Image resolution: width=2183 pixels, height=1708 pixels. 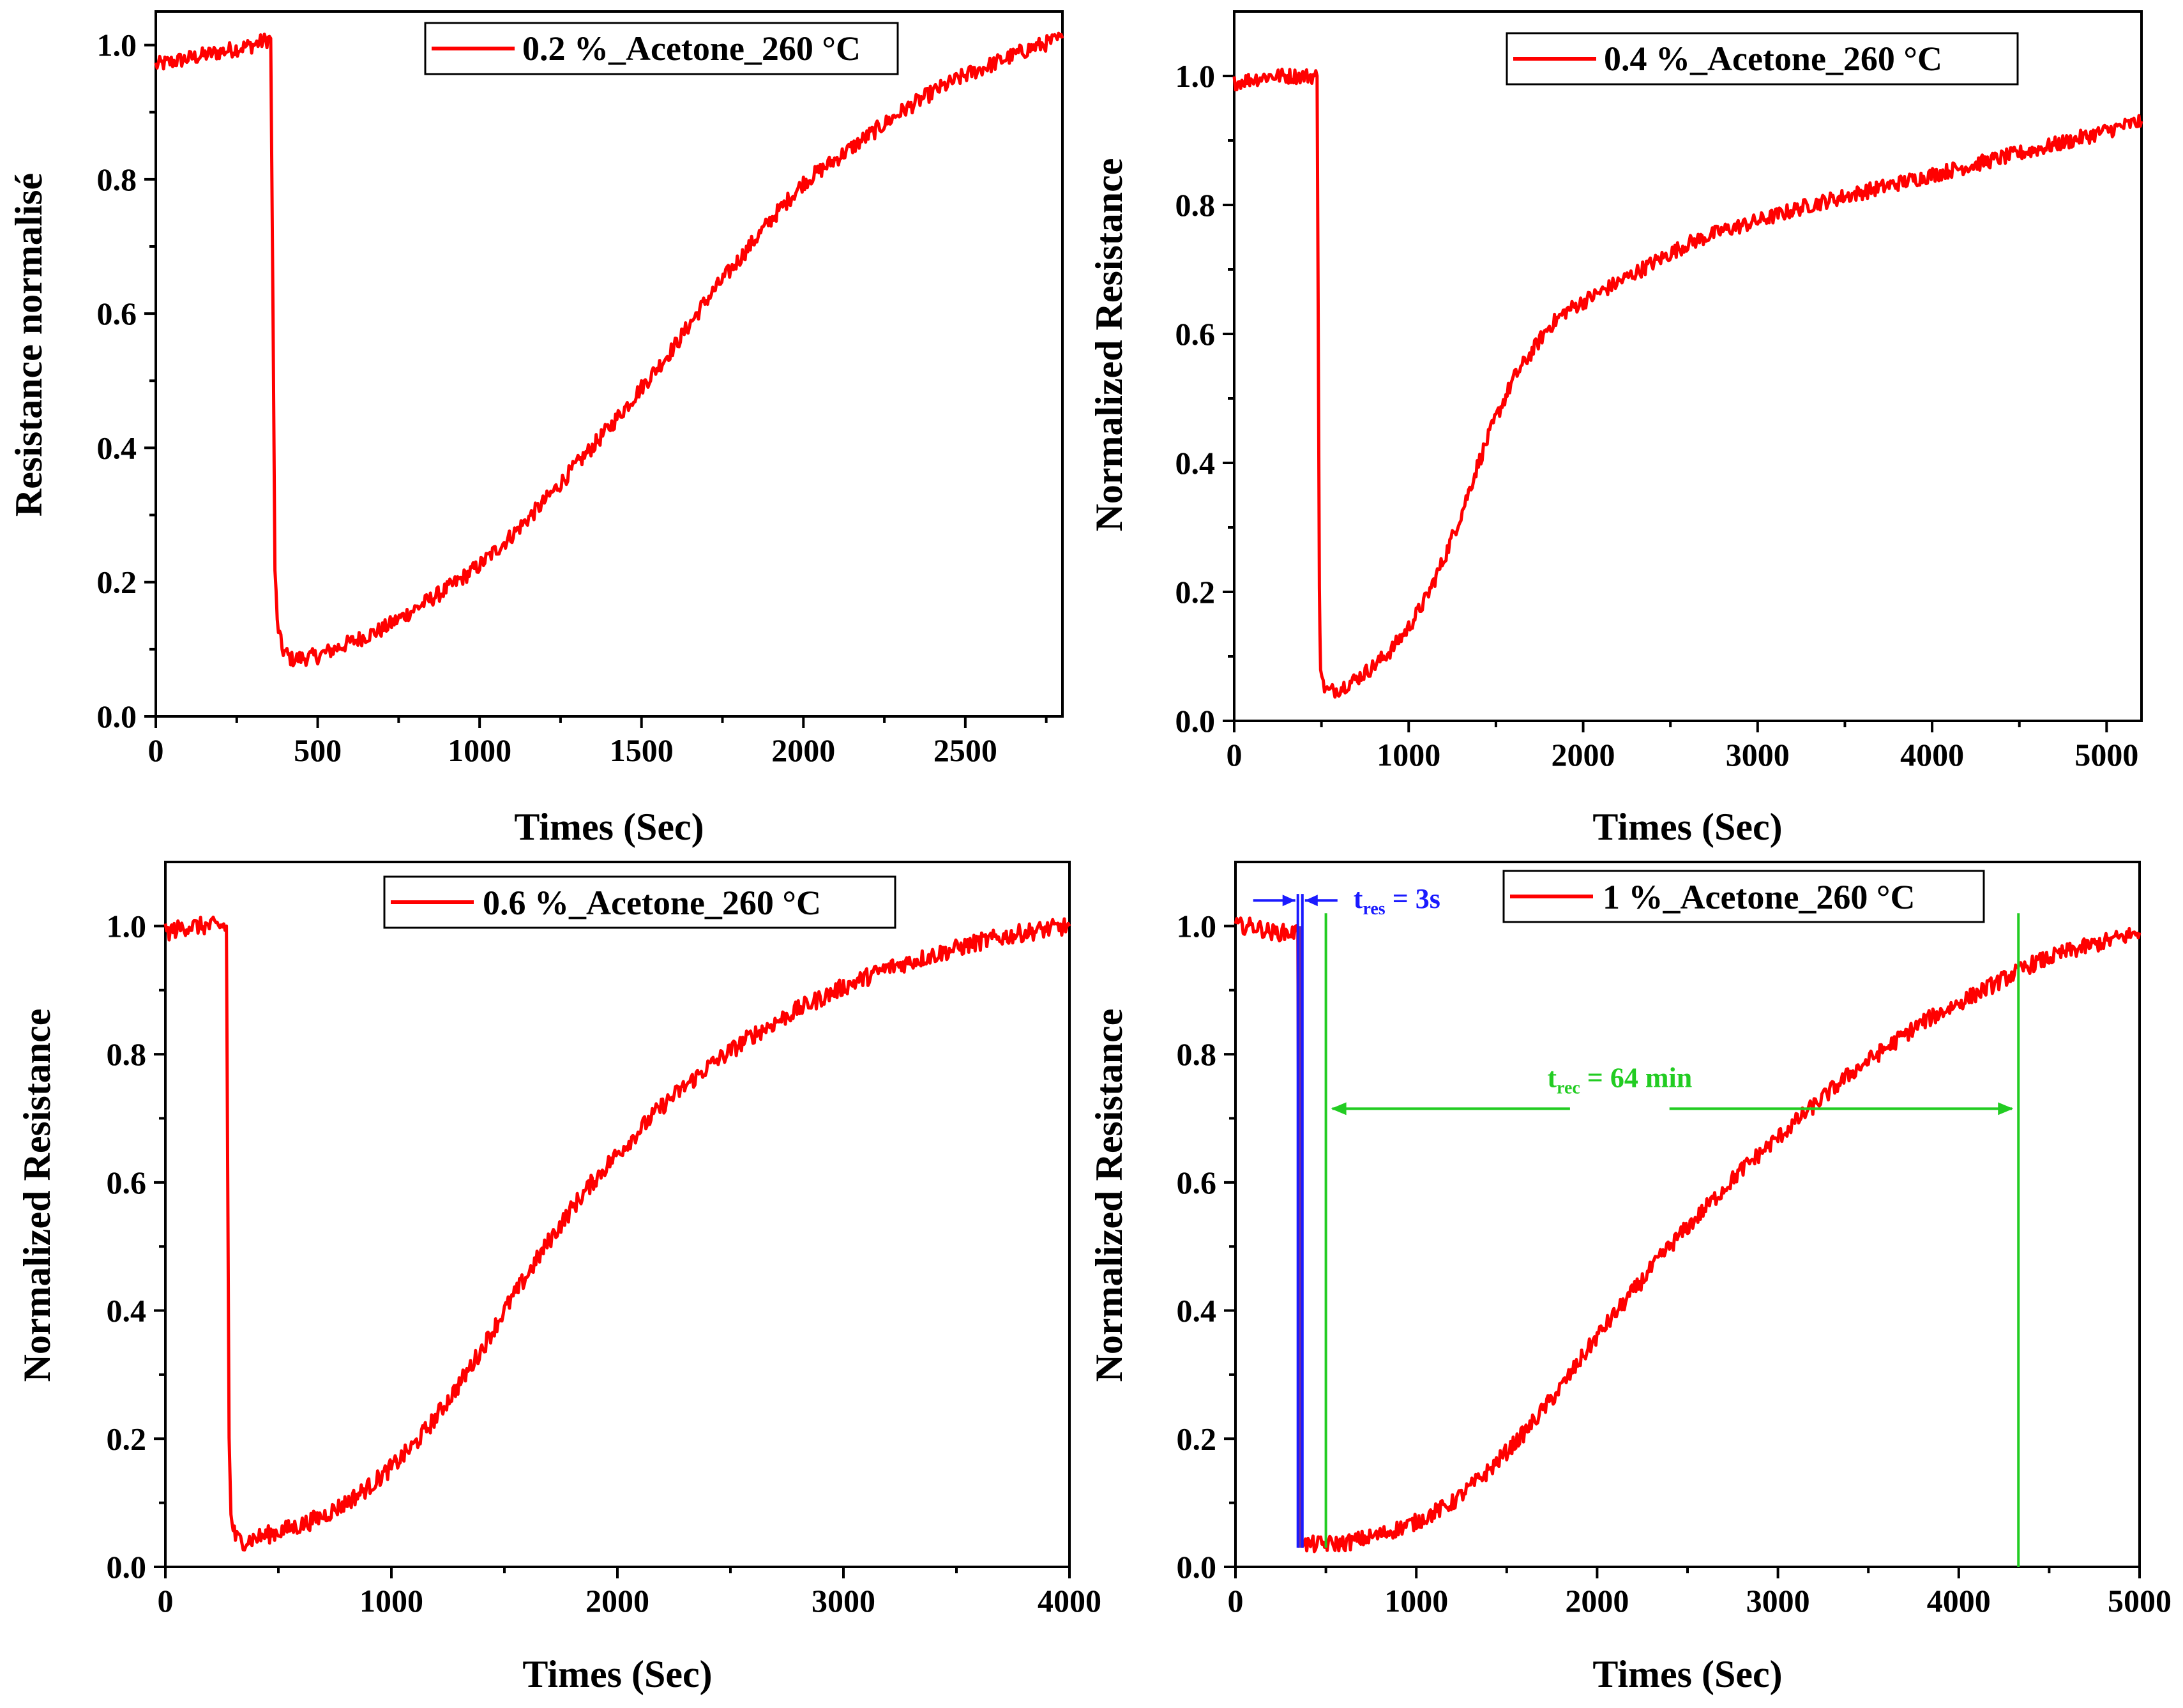 I want to click on legend-label: 1 %_Acetone_260 °C, so click(x=1759, y=897).